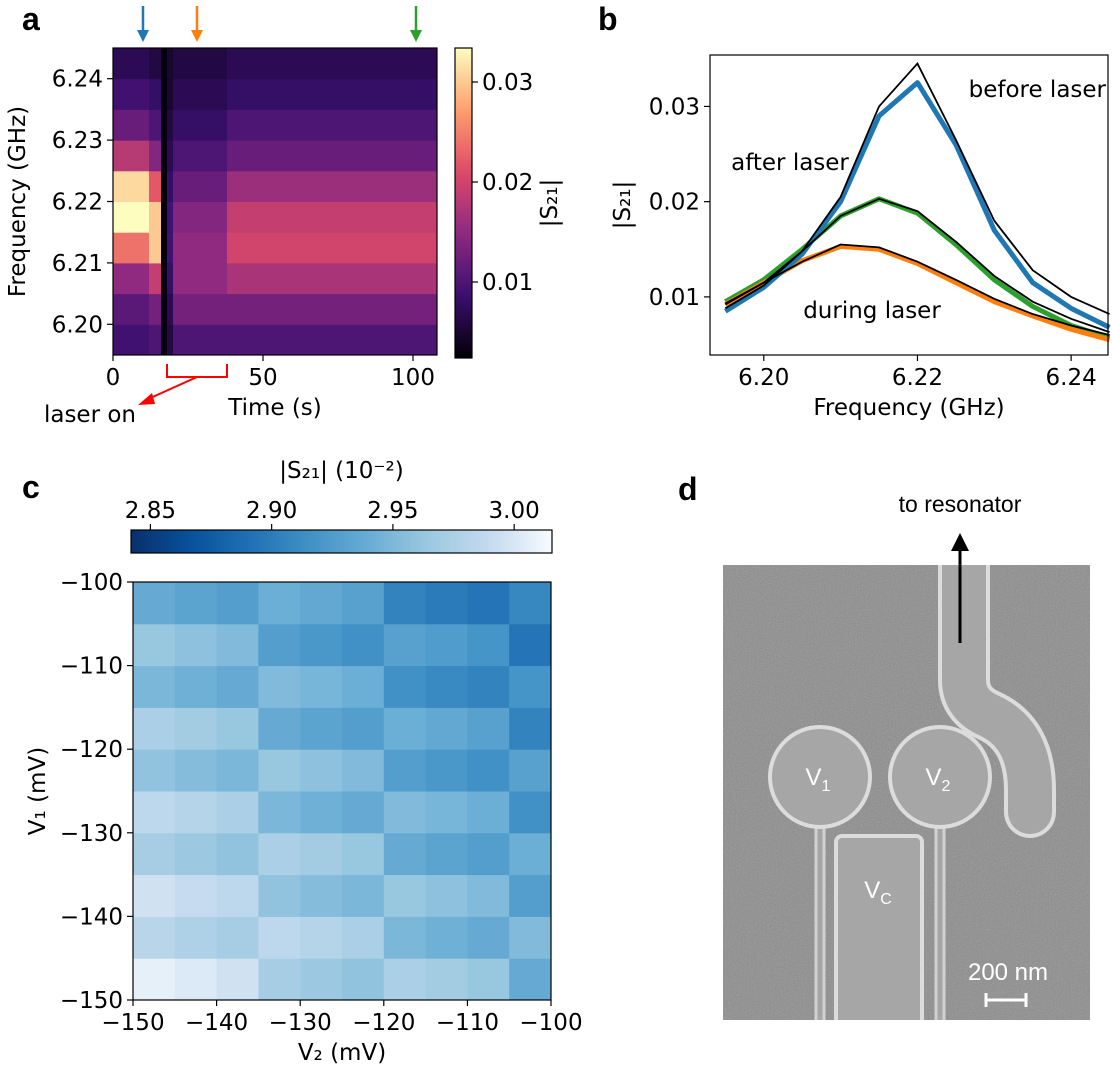 Image resolution: width=1112 pixels, height=1070 pixels. Describe the element at coordinates (917, 378) in the screenshot. I see `x-tick-label: 6.22` at that location.